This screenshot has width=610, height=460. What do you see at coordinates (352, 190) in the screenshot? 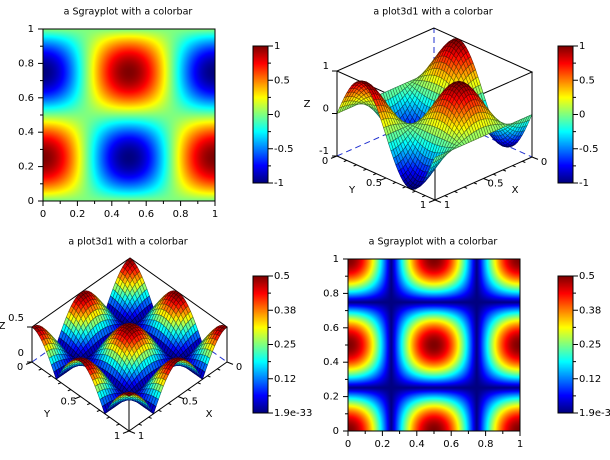
I see `y-axis-label: Y` at bounding box center [352, 190].